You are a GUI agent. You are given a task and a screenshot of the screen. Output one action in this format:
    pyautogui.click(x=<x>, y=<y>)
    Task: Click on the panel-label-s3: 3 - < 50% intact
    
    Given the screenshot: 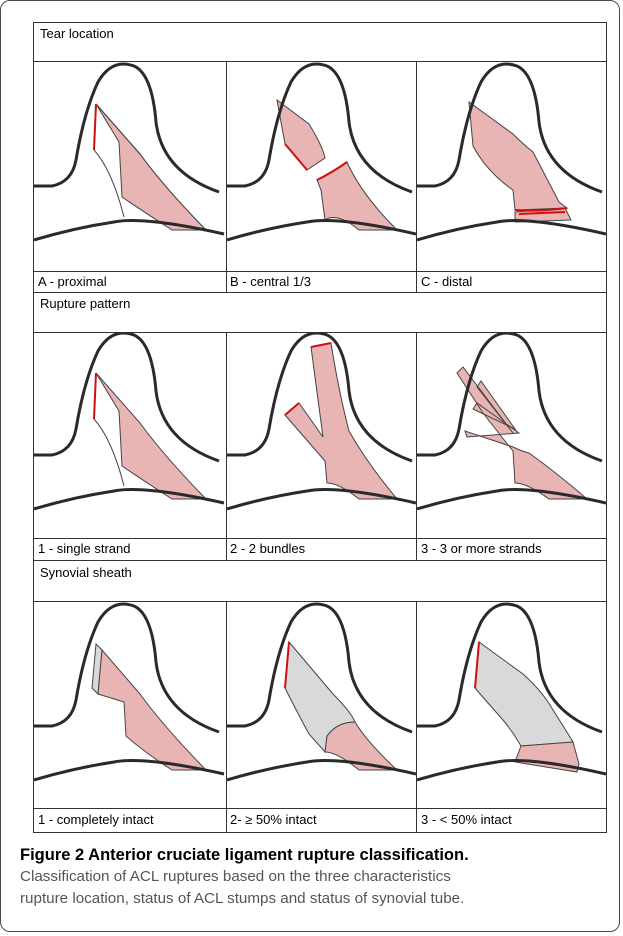 What is the action you would take?
    pyautogui.click(x=466, y=819)
    